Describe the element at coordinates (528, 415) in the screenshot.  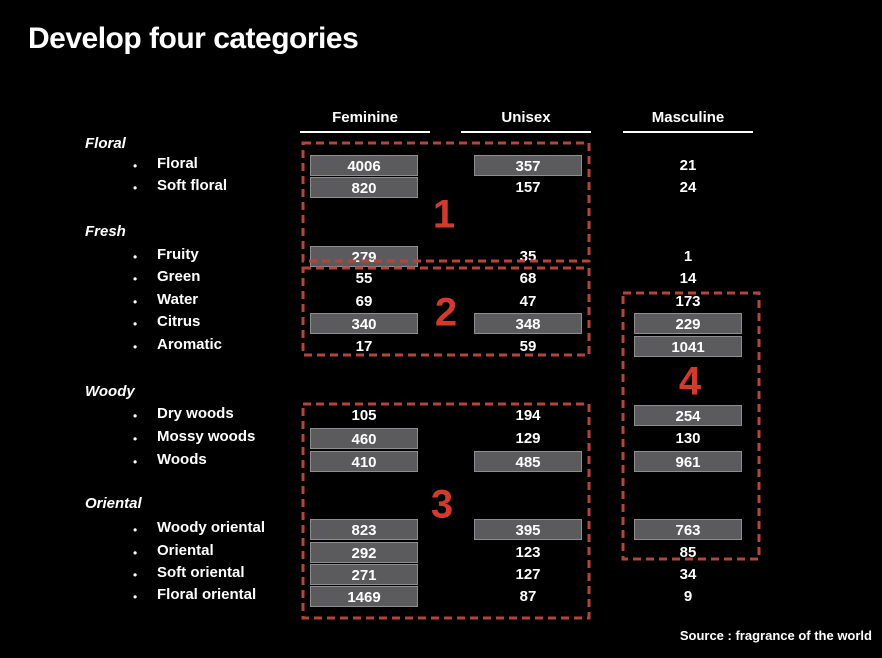
I see `value-cell: 194` at that location.